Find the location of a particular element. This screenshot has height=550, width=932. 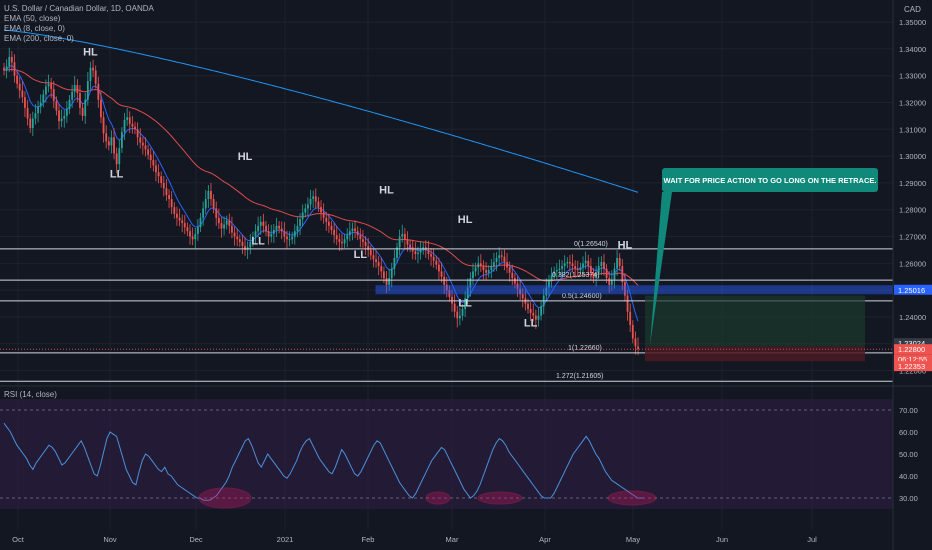

time-tick-label: Mar is located at coordinates (452, 539).